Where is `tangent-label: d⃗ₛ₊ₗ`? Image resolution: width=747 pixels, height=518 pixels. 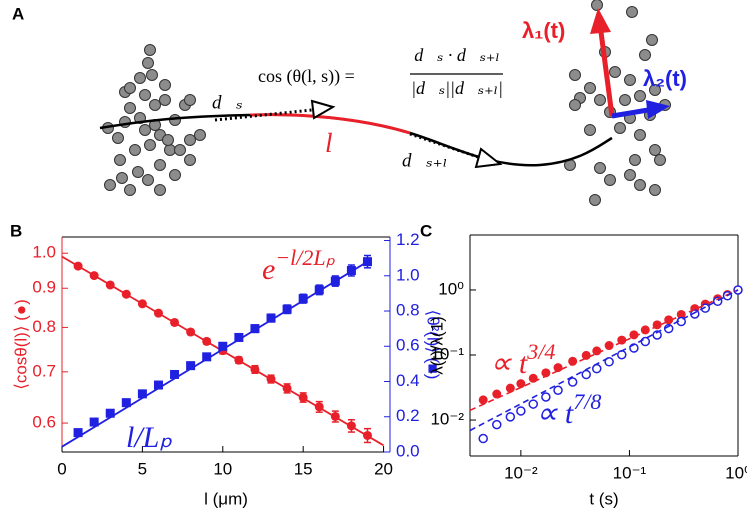
tangent-label: d⃗ₛ₊ₗ is located at coordinates (424, 160).